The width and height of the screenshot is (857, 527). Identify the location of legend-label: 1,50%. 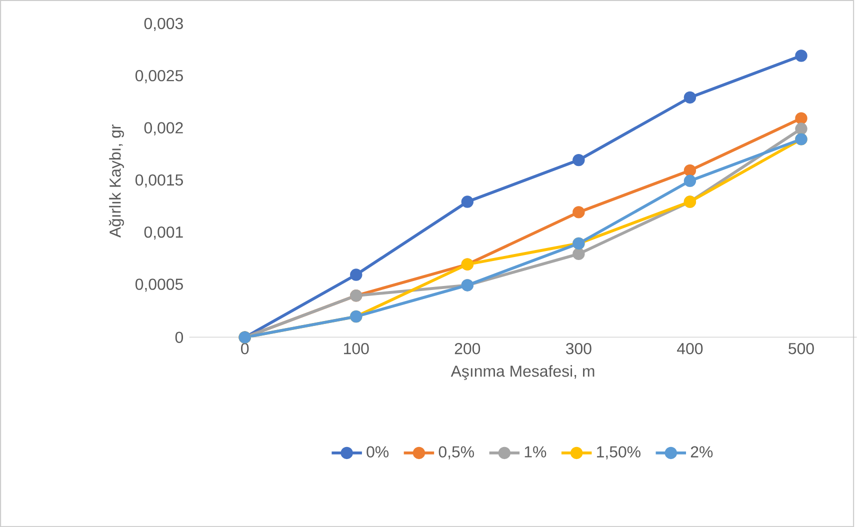
(618, 453).